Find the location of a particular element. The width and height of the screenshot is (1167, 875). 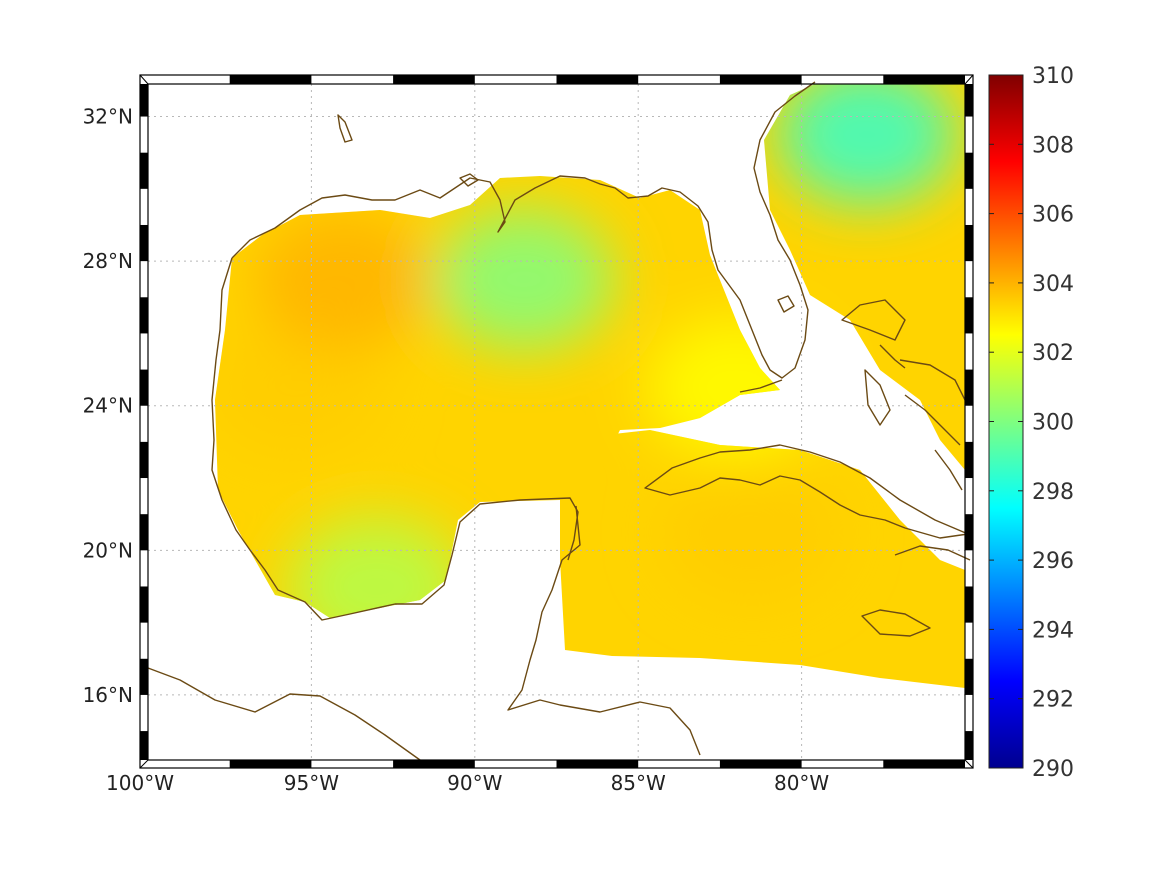

coastline-cuba is located at coordinates (806, 491).